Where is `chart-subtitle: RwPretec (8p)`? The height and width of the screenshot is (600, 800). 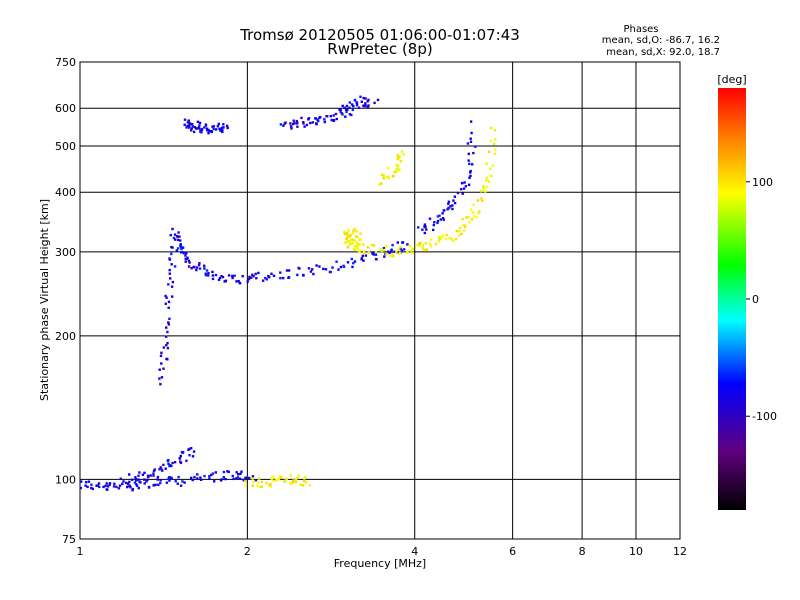
chart-subtitle: RwPretec (8p) is located at coordinates (379, 49).